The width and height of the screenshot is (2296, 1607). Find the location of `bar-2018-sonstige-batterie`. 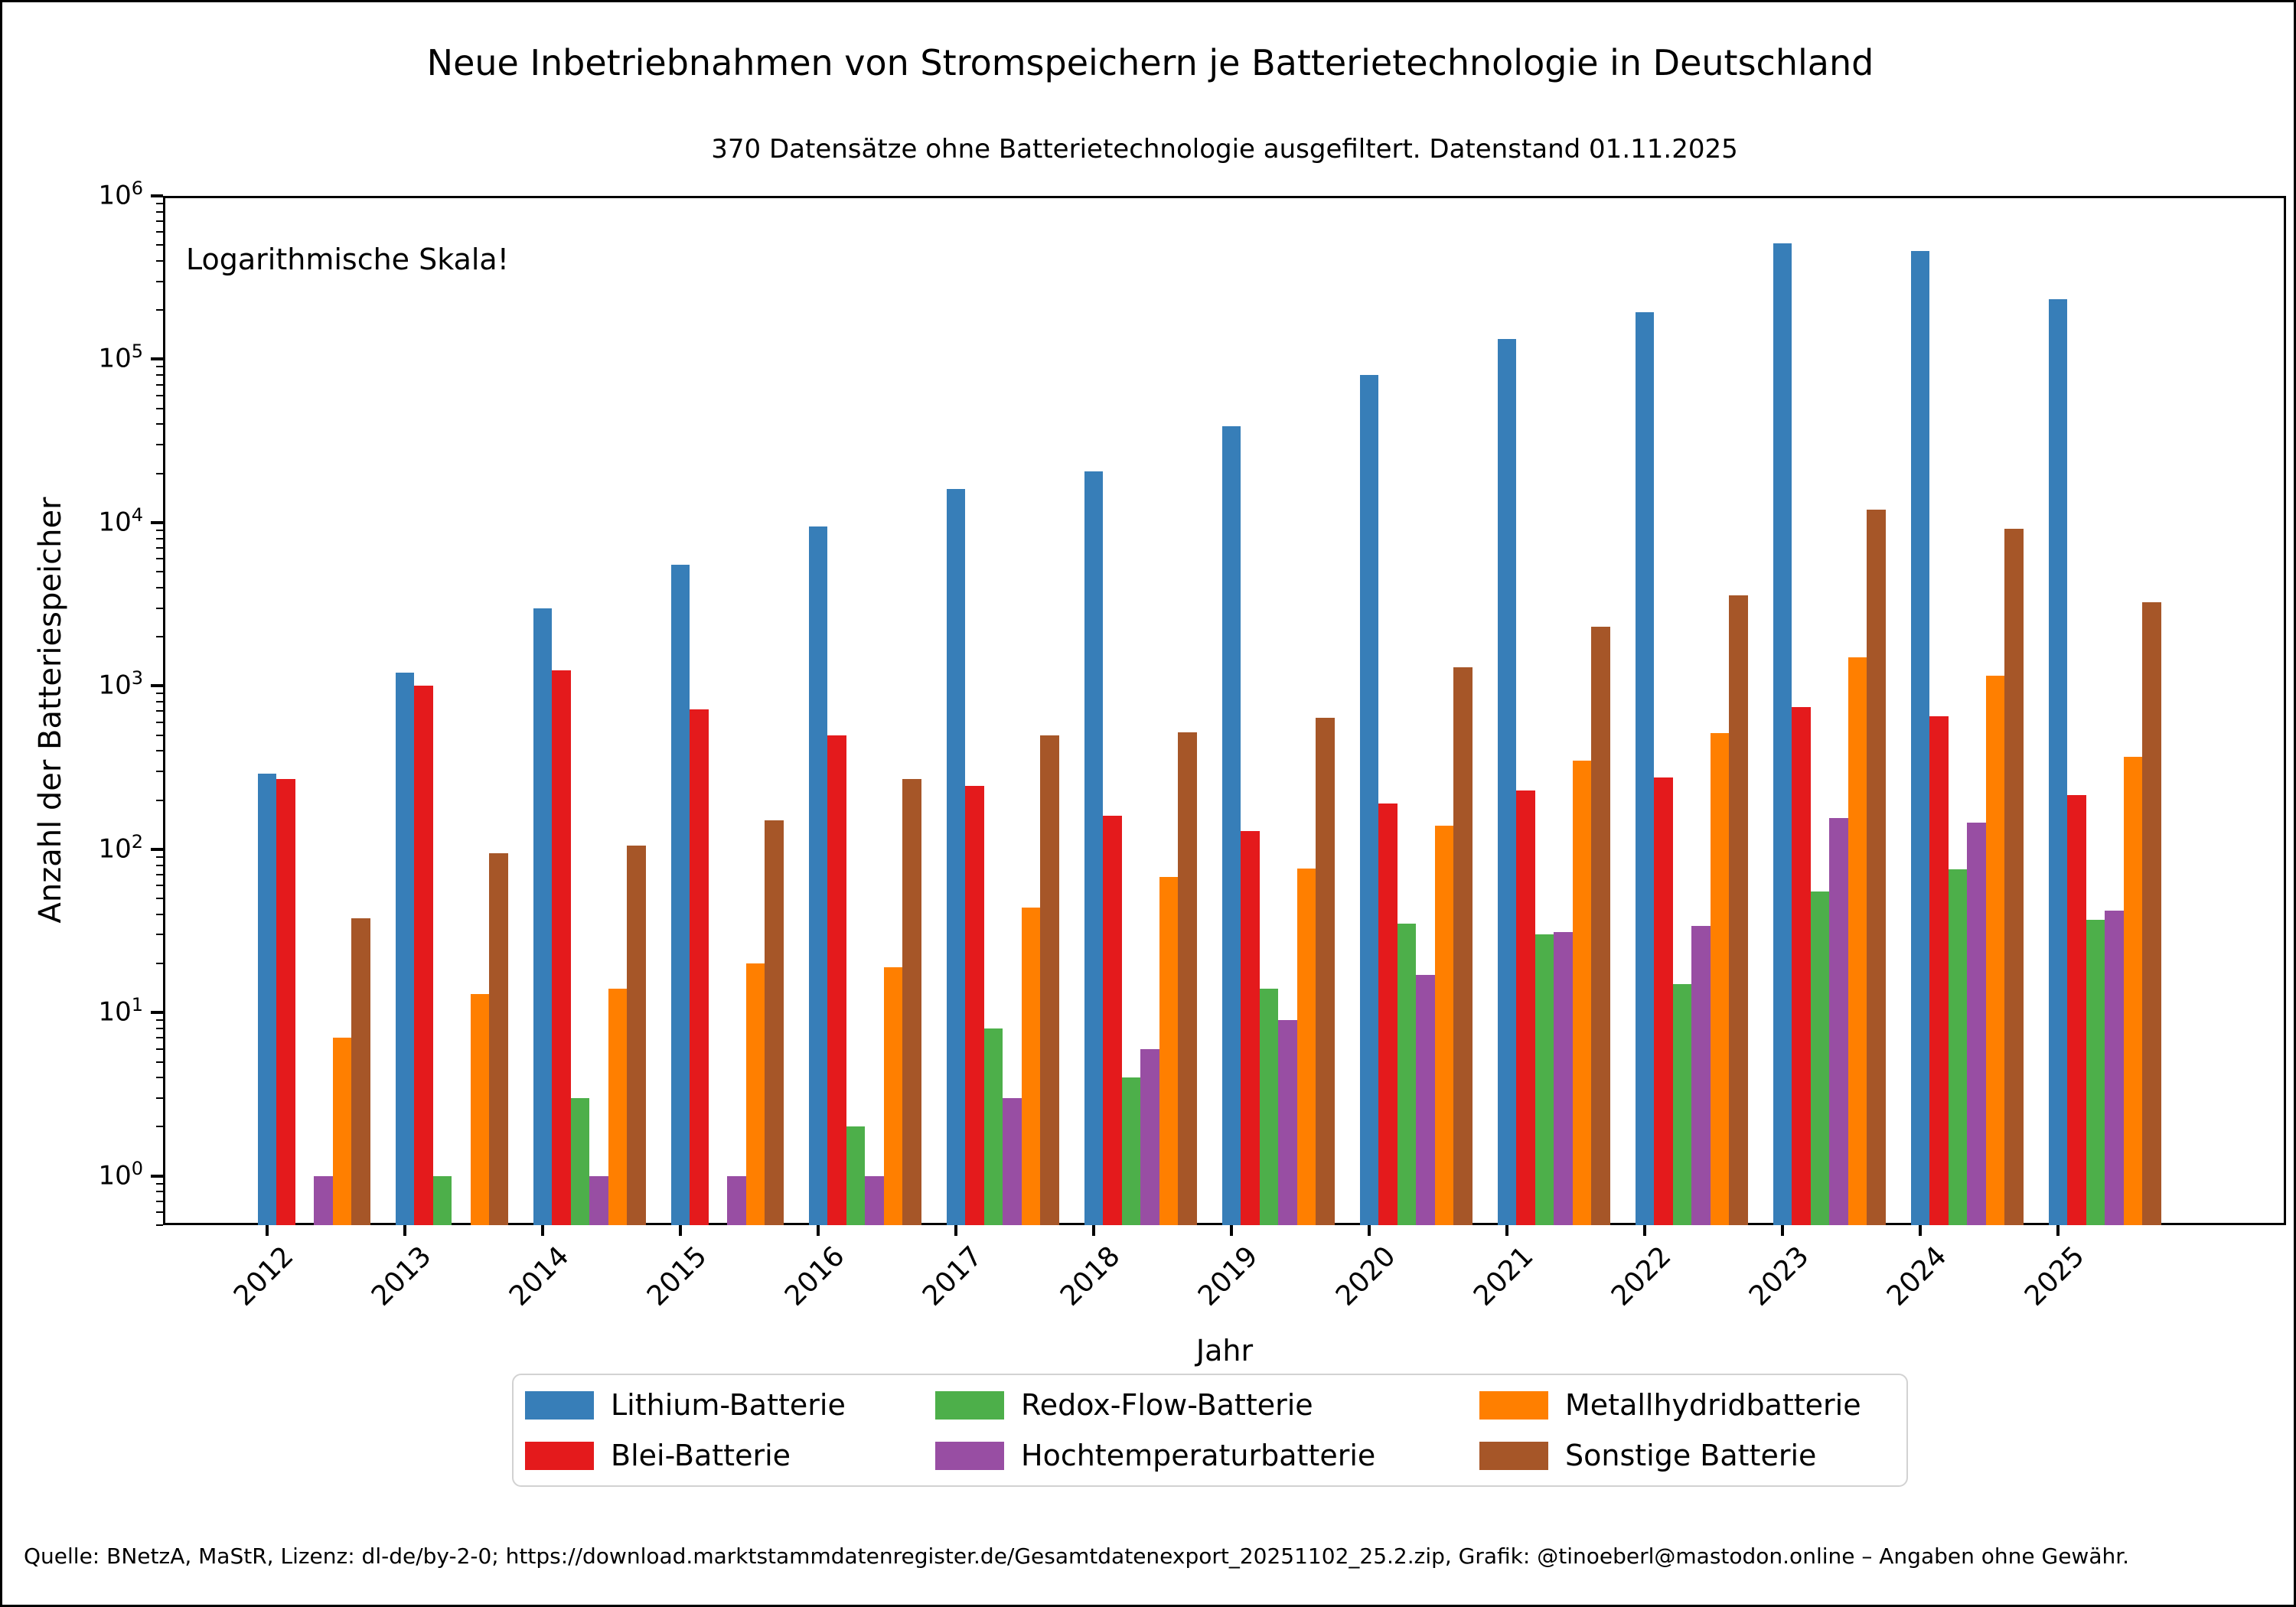

bar-2018-sonstige-batterie is located at coordinates (1187, 978).